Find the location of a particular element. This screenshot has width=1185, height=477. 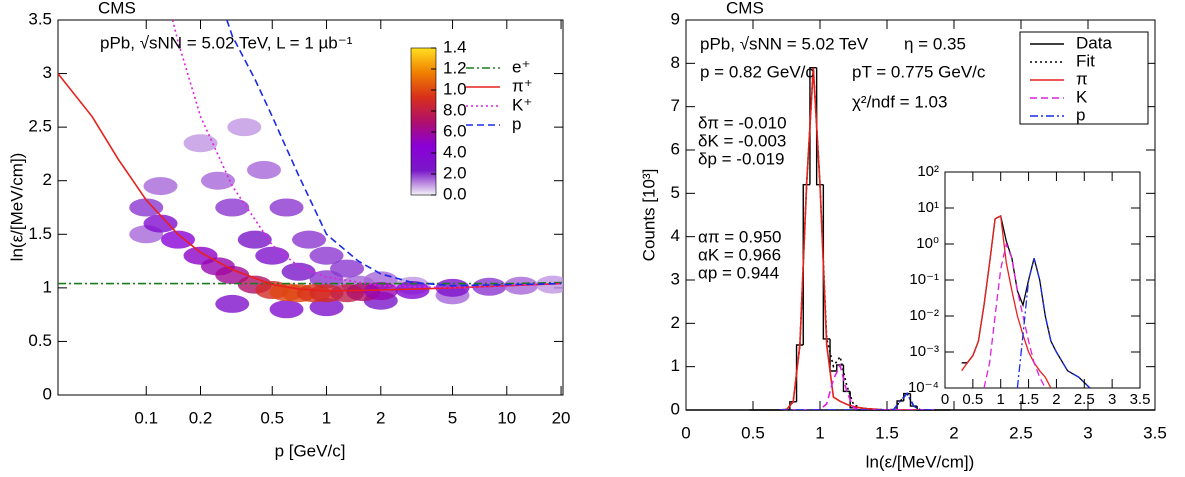

legend-label: π⁺ is located at coordinates (522, 85).